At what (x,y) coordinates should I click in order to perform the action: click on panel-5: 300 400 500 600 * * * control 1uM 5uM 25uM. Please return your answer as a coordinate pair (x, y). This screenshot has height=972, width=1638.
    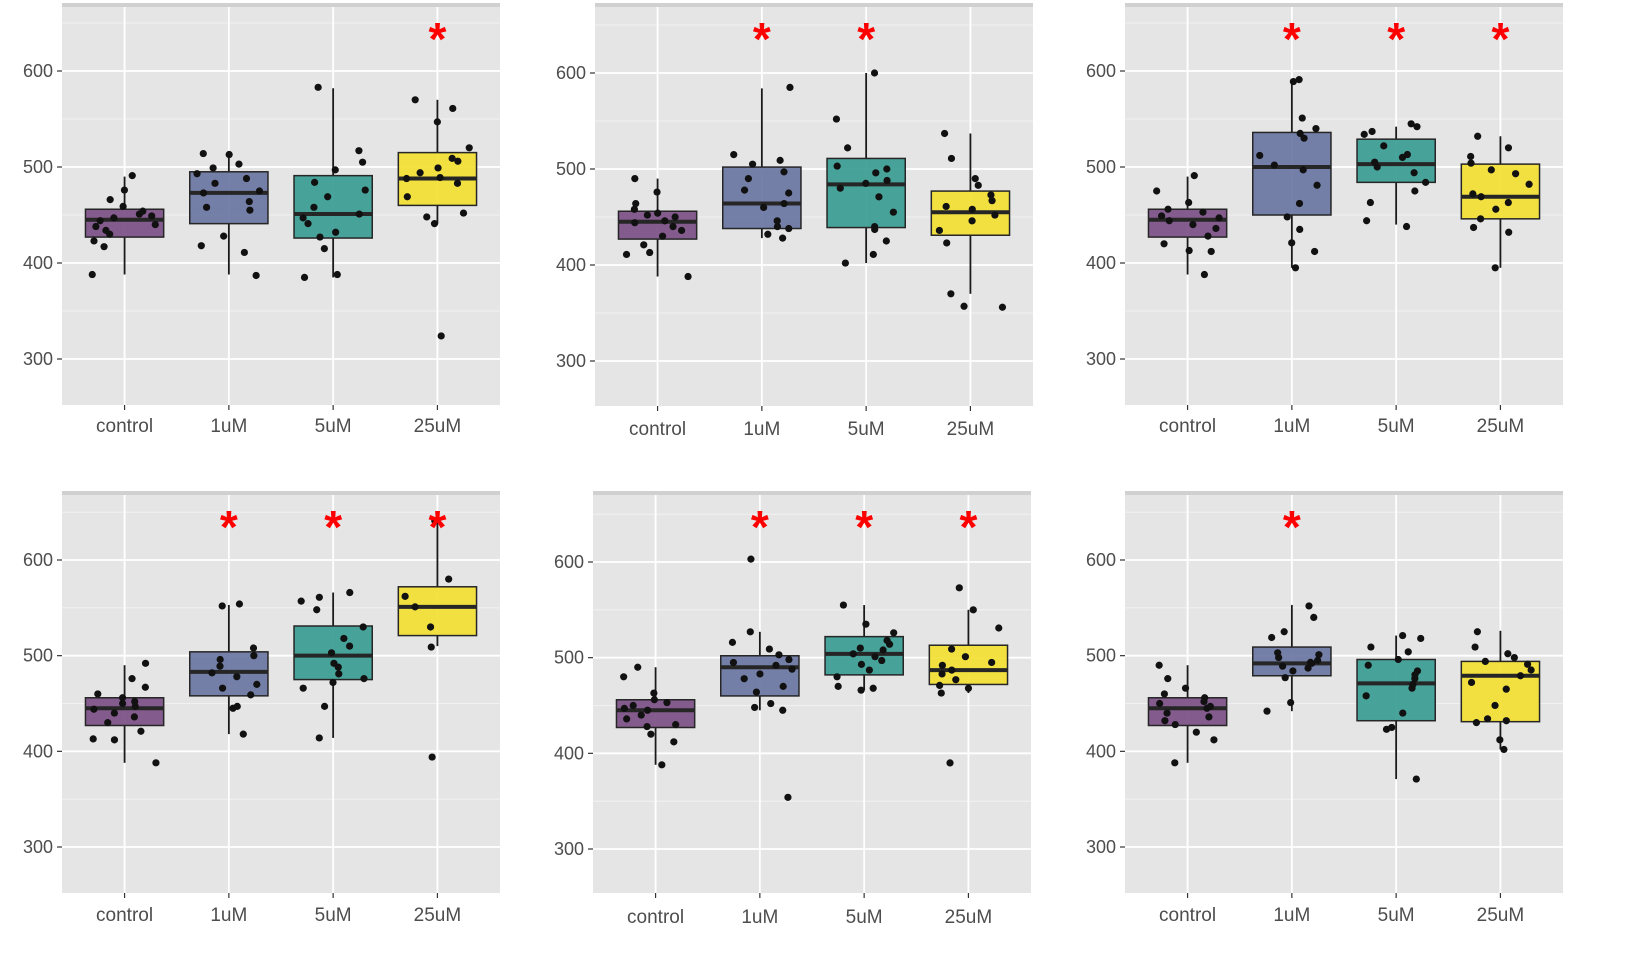
    Looking at the image, I should click on (792, 709).